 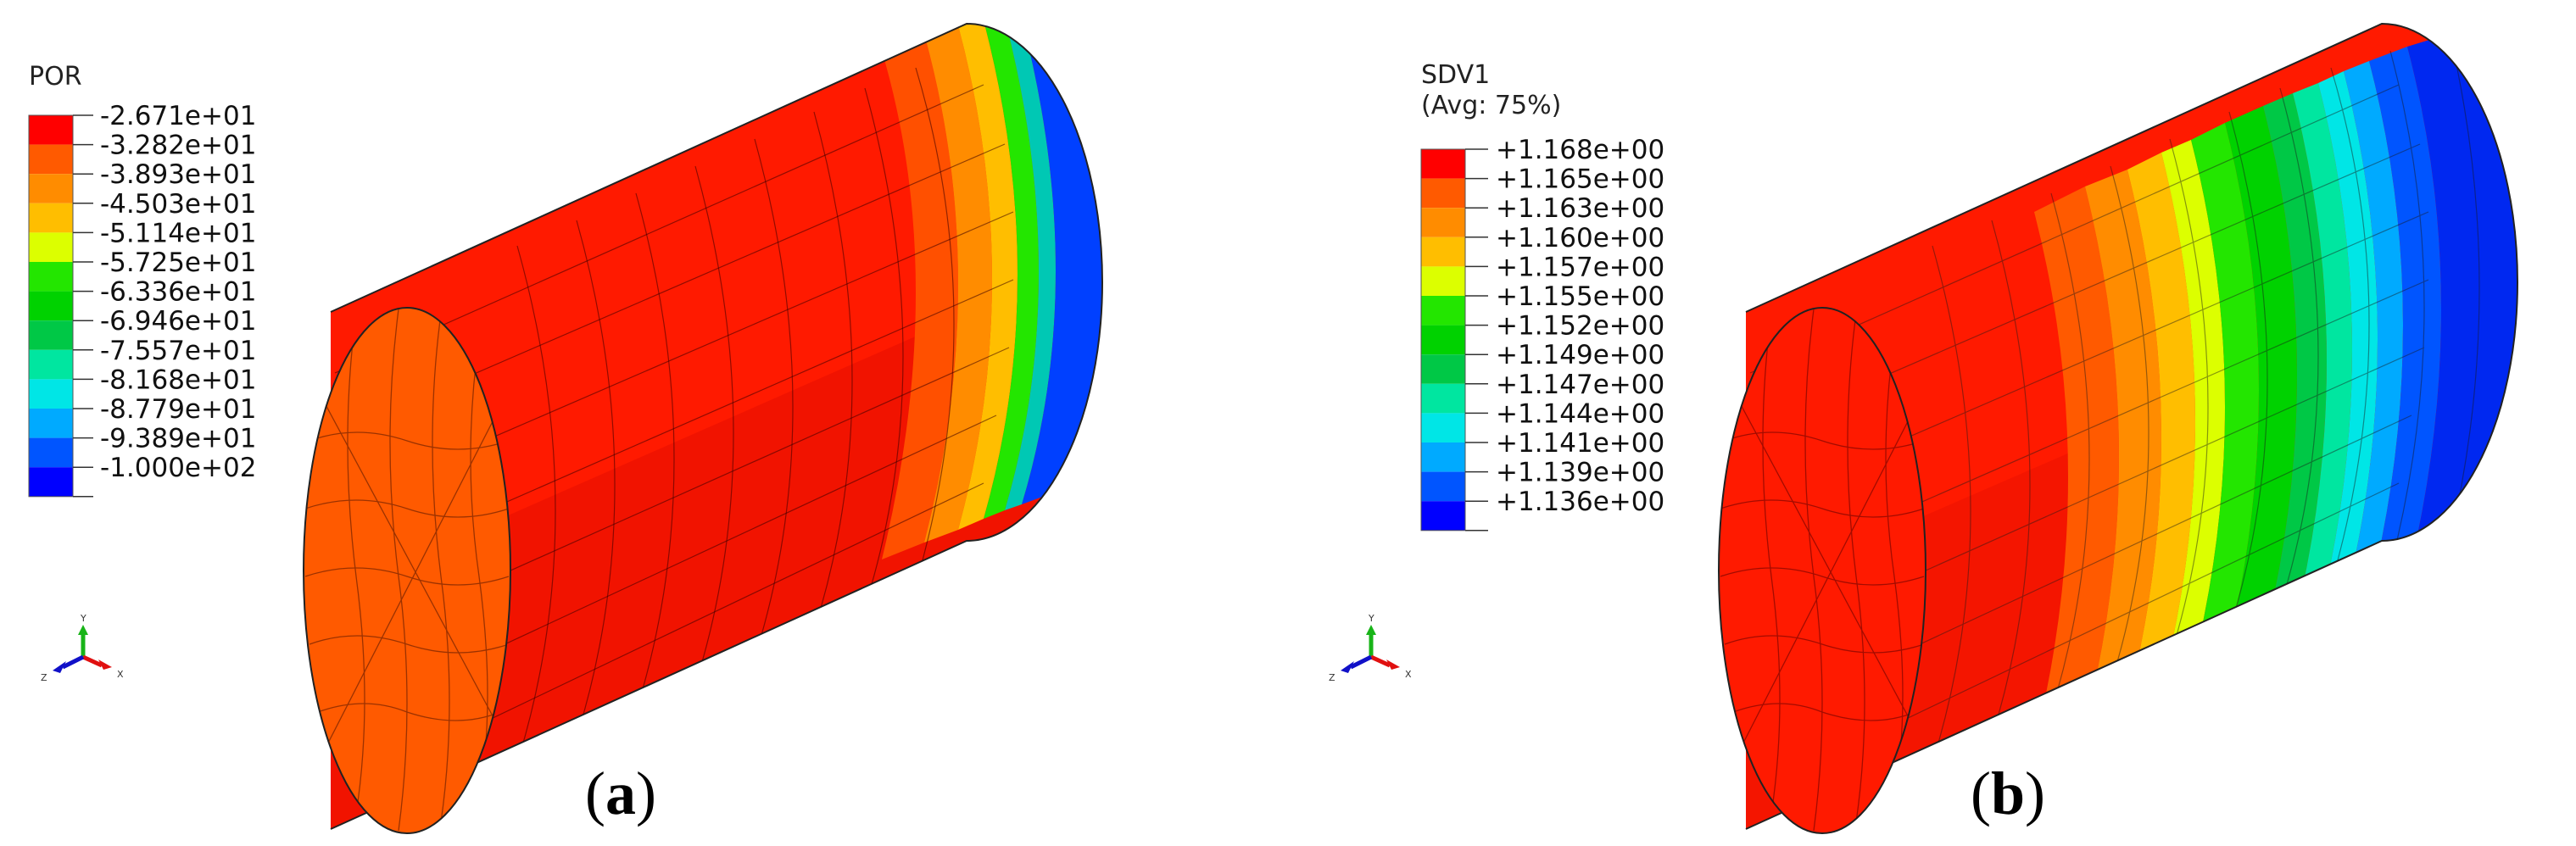 What do you see at coordinates (178, 380) in the screenshot?
I see `legend-label: -8.168e+01` at bounding box center [178, 380].